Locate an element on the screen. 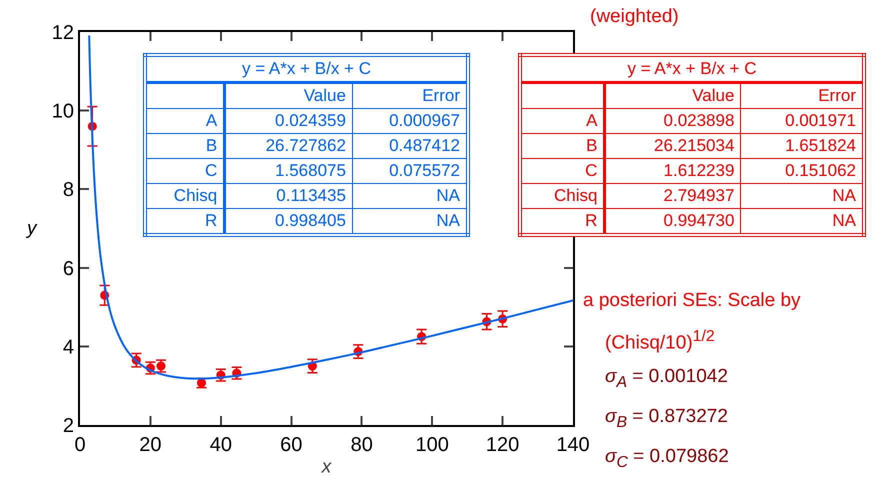 This screenshot has height=486, width=873. annotation: Value is located at coordinates (288, 95).